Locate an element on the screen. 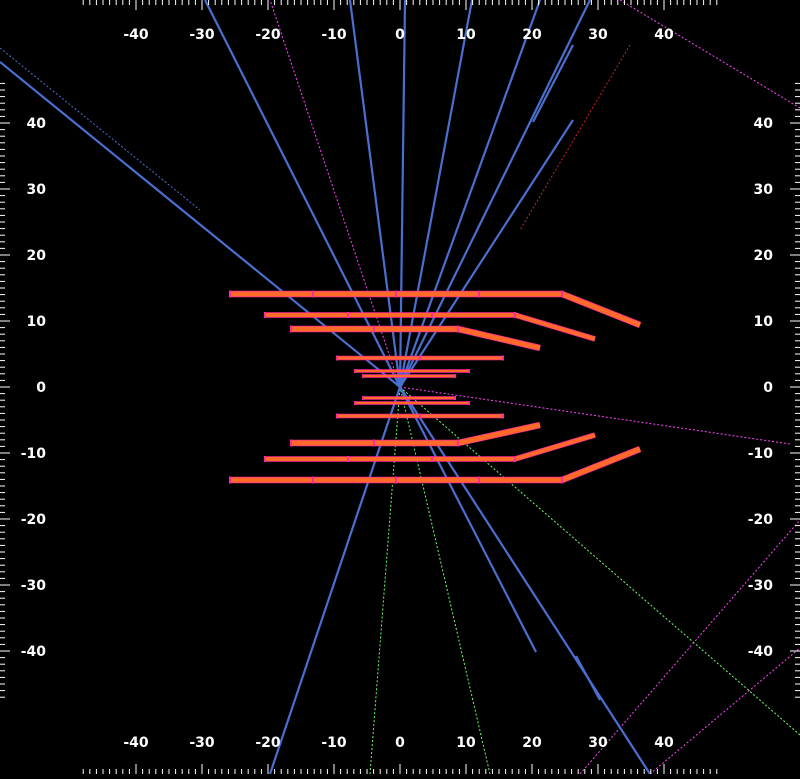 This screenshot has height=779, width=800. left-axis-label: 20 is located at coordinates (37, 256).